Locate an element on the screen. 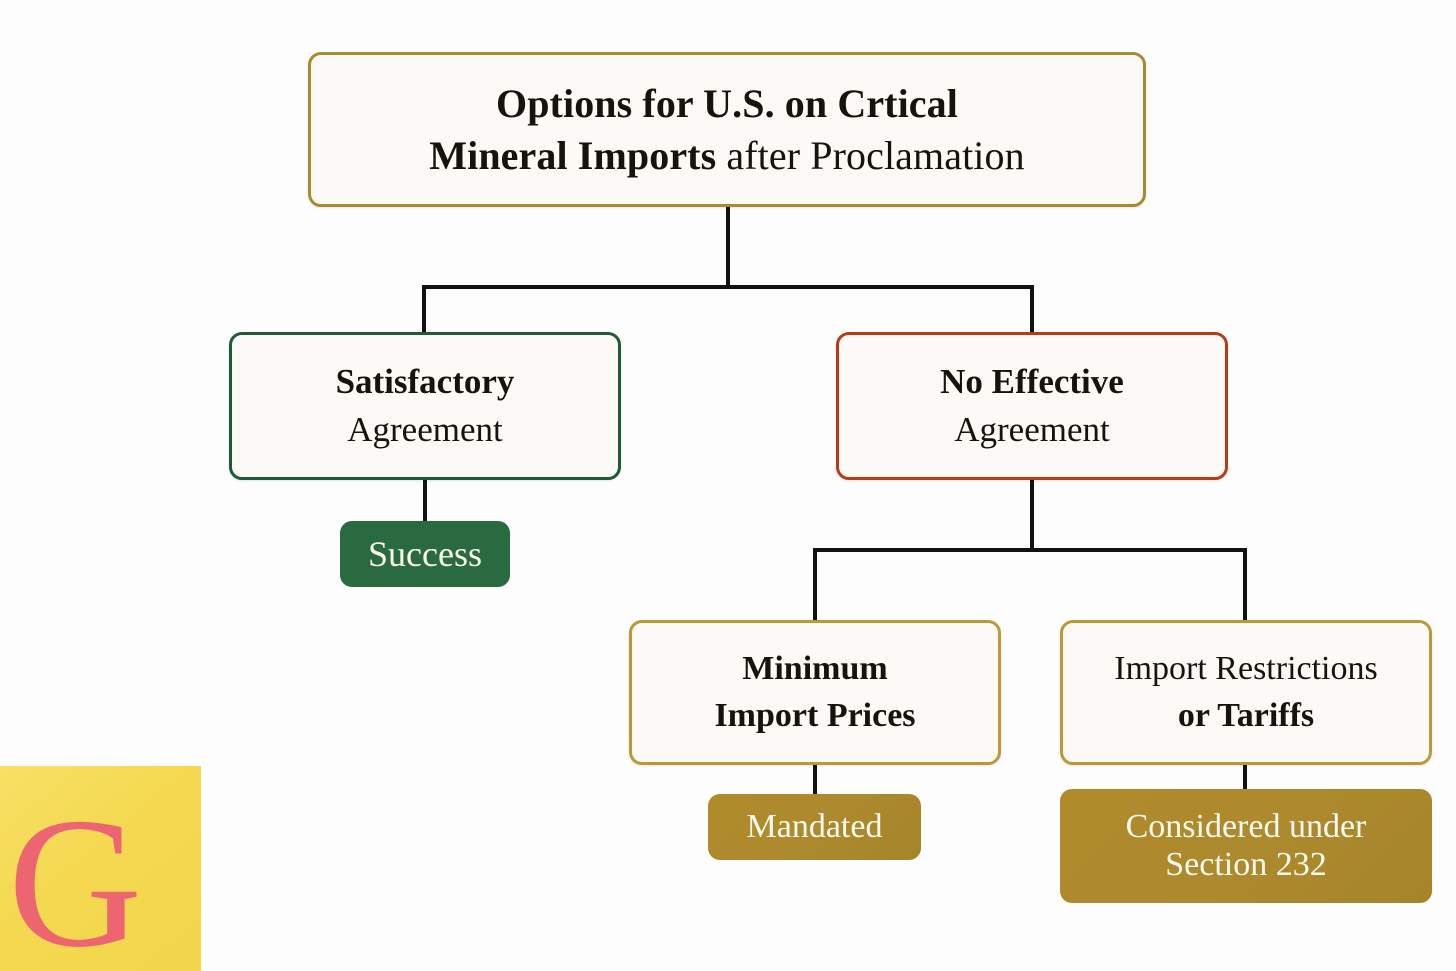 Image resolution: width=1456 pixels, height=971 pixels. outcome-success: Success is located at coordinates (425, 554).